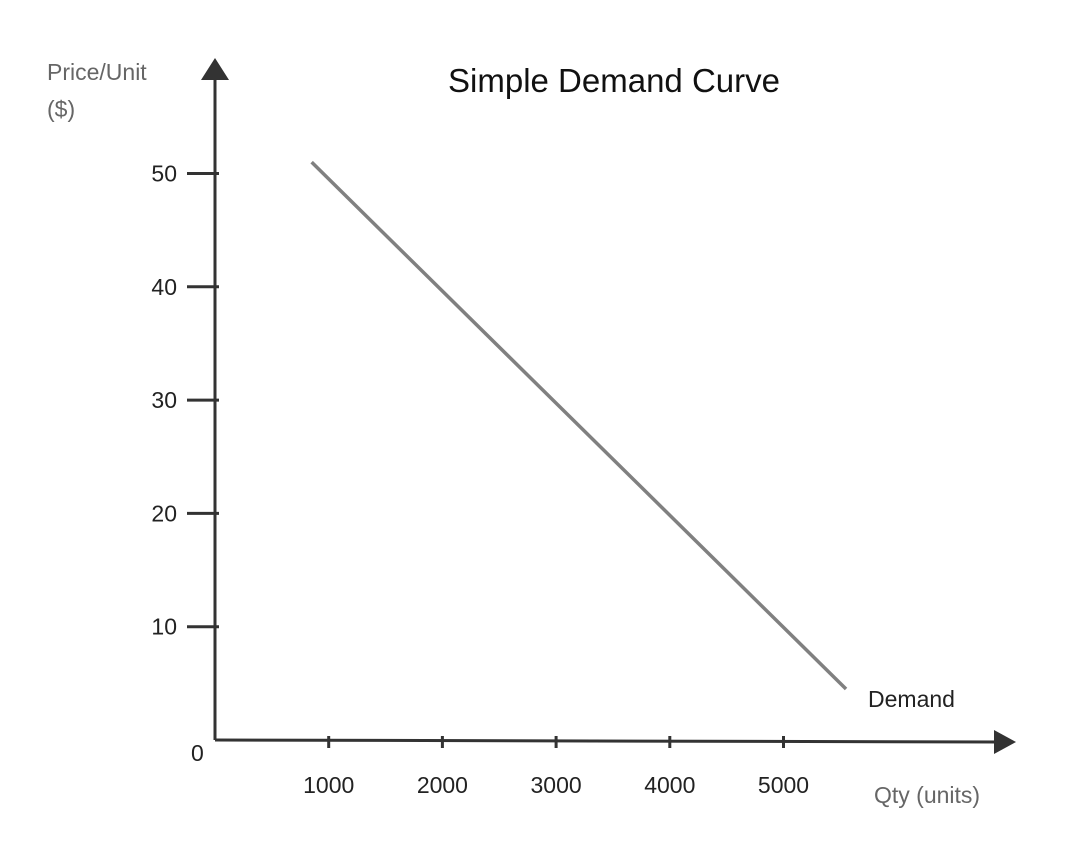  Describe the element at coordinates (607, 741) in the screenshot. I see `x-axis-line` at that location.